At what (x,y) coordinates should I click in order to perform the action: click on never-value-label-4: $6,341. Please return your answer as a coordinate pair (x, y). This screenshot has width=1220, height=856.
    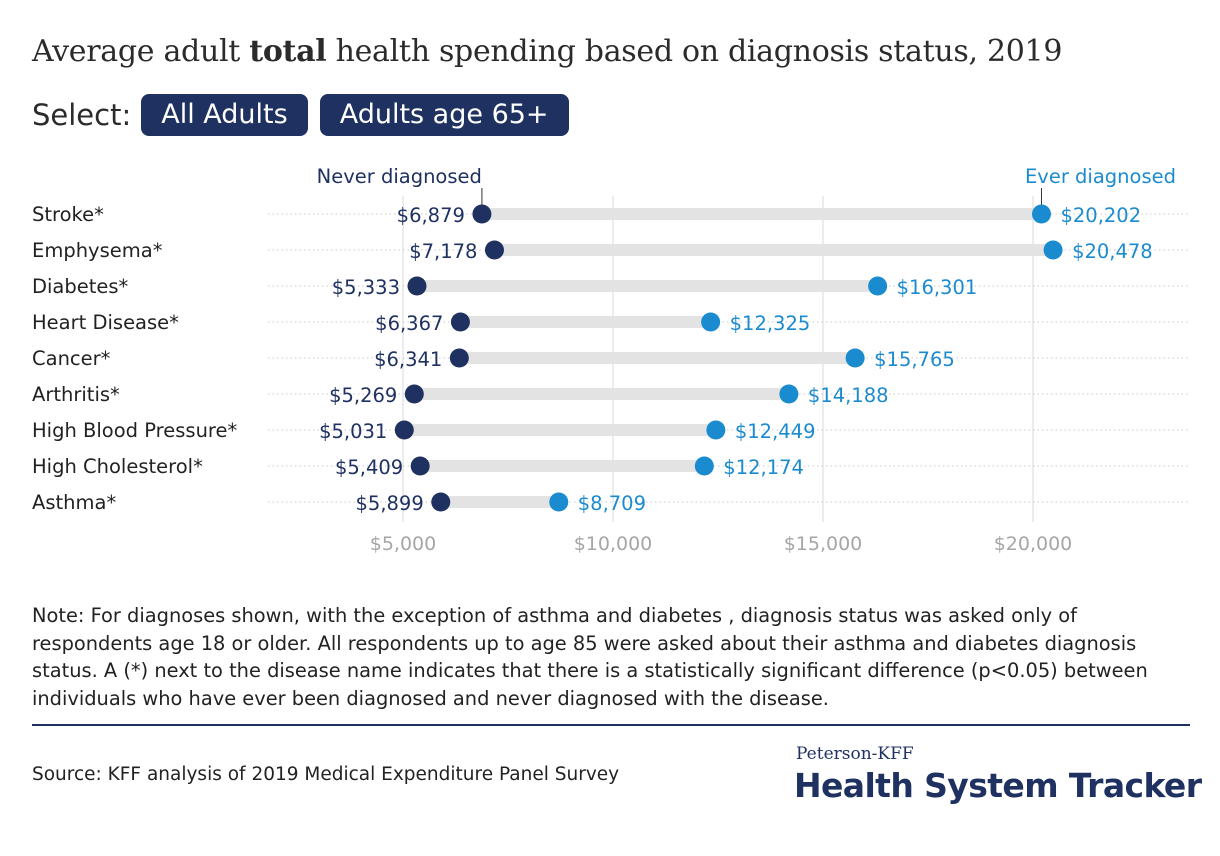
    Looking at the image, I should click on (408, 359).